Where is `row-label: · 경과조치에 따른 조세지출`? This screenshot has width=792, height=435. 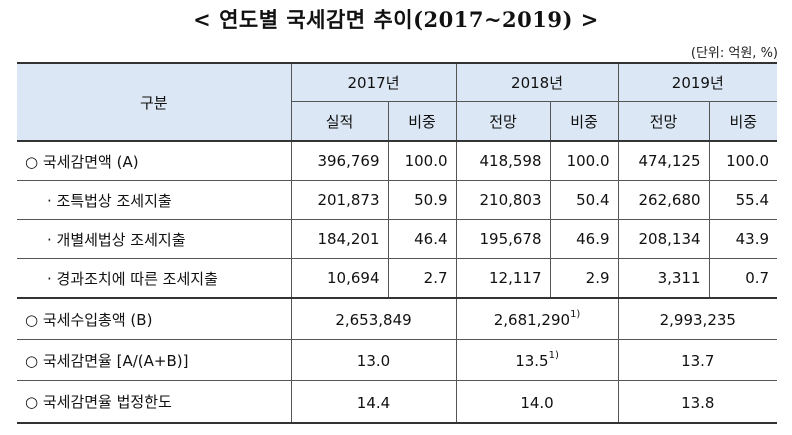
row-label: · 경과조치에 따른 조세지출 is located at coordinates (154, 278).